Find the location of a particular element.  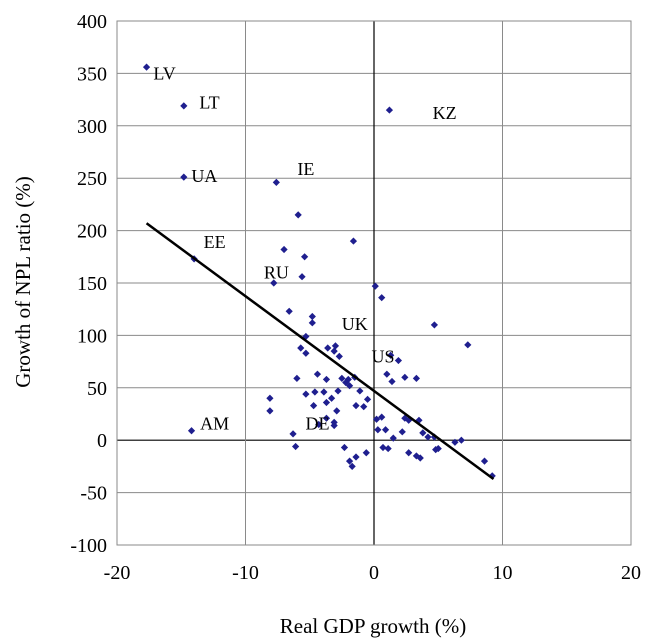

country-label: US is located at coordinates (382, 356).